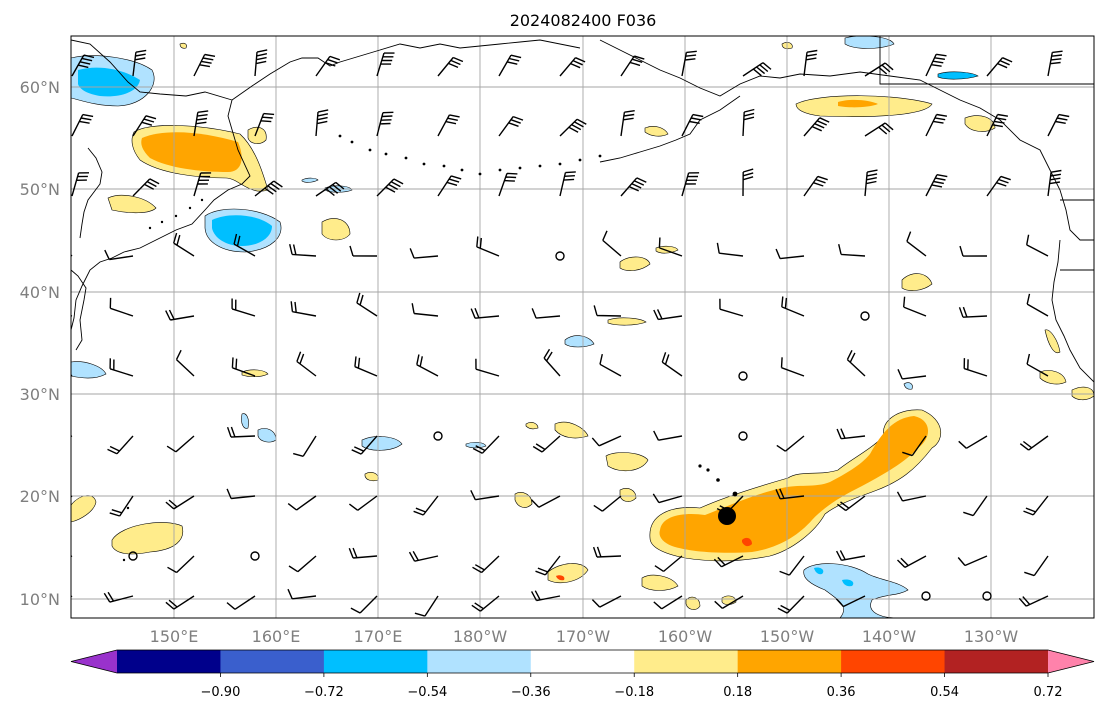 This screenshot has width=1105, height=712. Describe the element at coordinates (40, 292) in the screenshot. I see `lat-label-40n: 40°N` at that location.